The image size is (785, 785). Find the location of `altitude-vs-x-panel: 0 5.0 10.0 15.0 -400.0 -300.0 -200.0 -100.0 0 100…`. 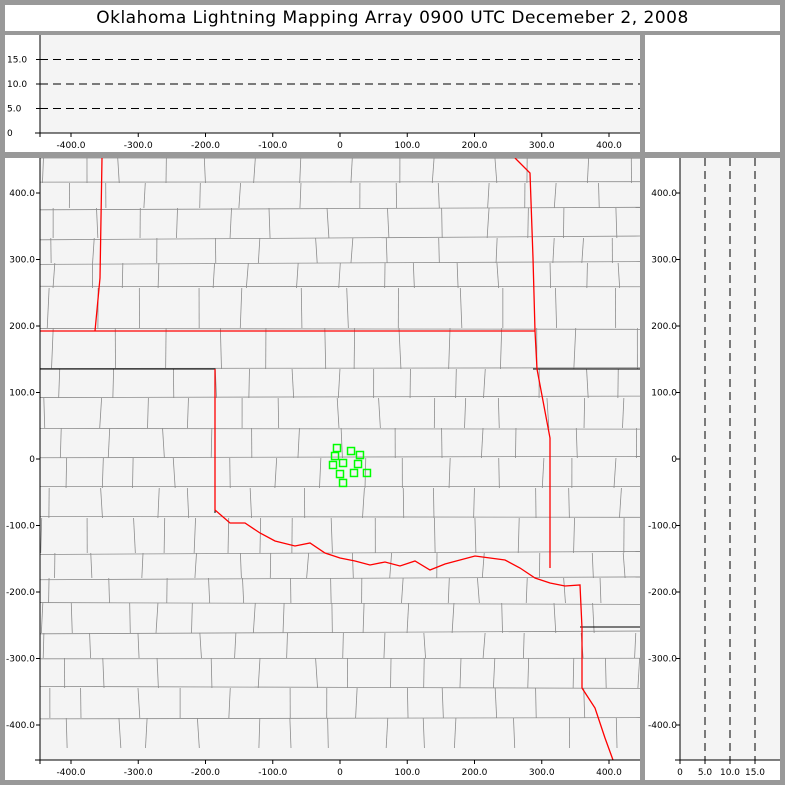

altitude-vs-x-panel: 0 5.0 10.0 15.0 -400.0 -300.0 -200.0 -100.0 0 100… is located at coordinates (322, 93).